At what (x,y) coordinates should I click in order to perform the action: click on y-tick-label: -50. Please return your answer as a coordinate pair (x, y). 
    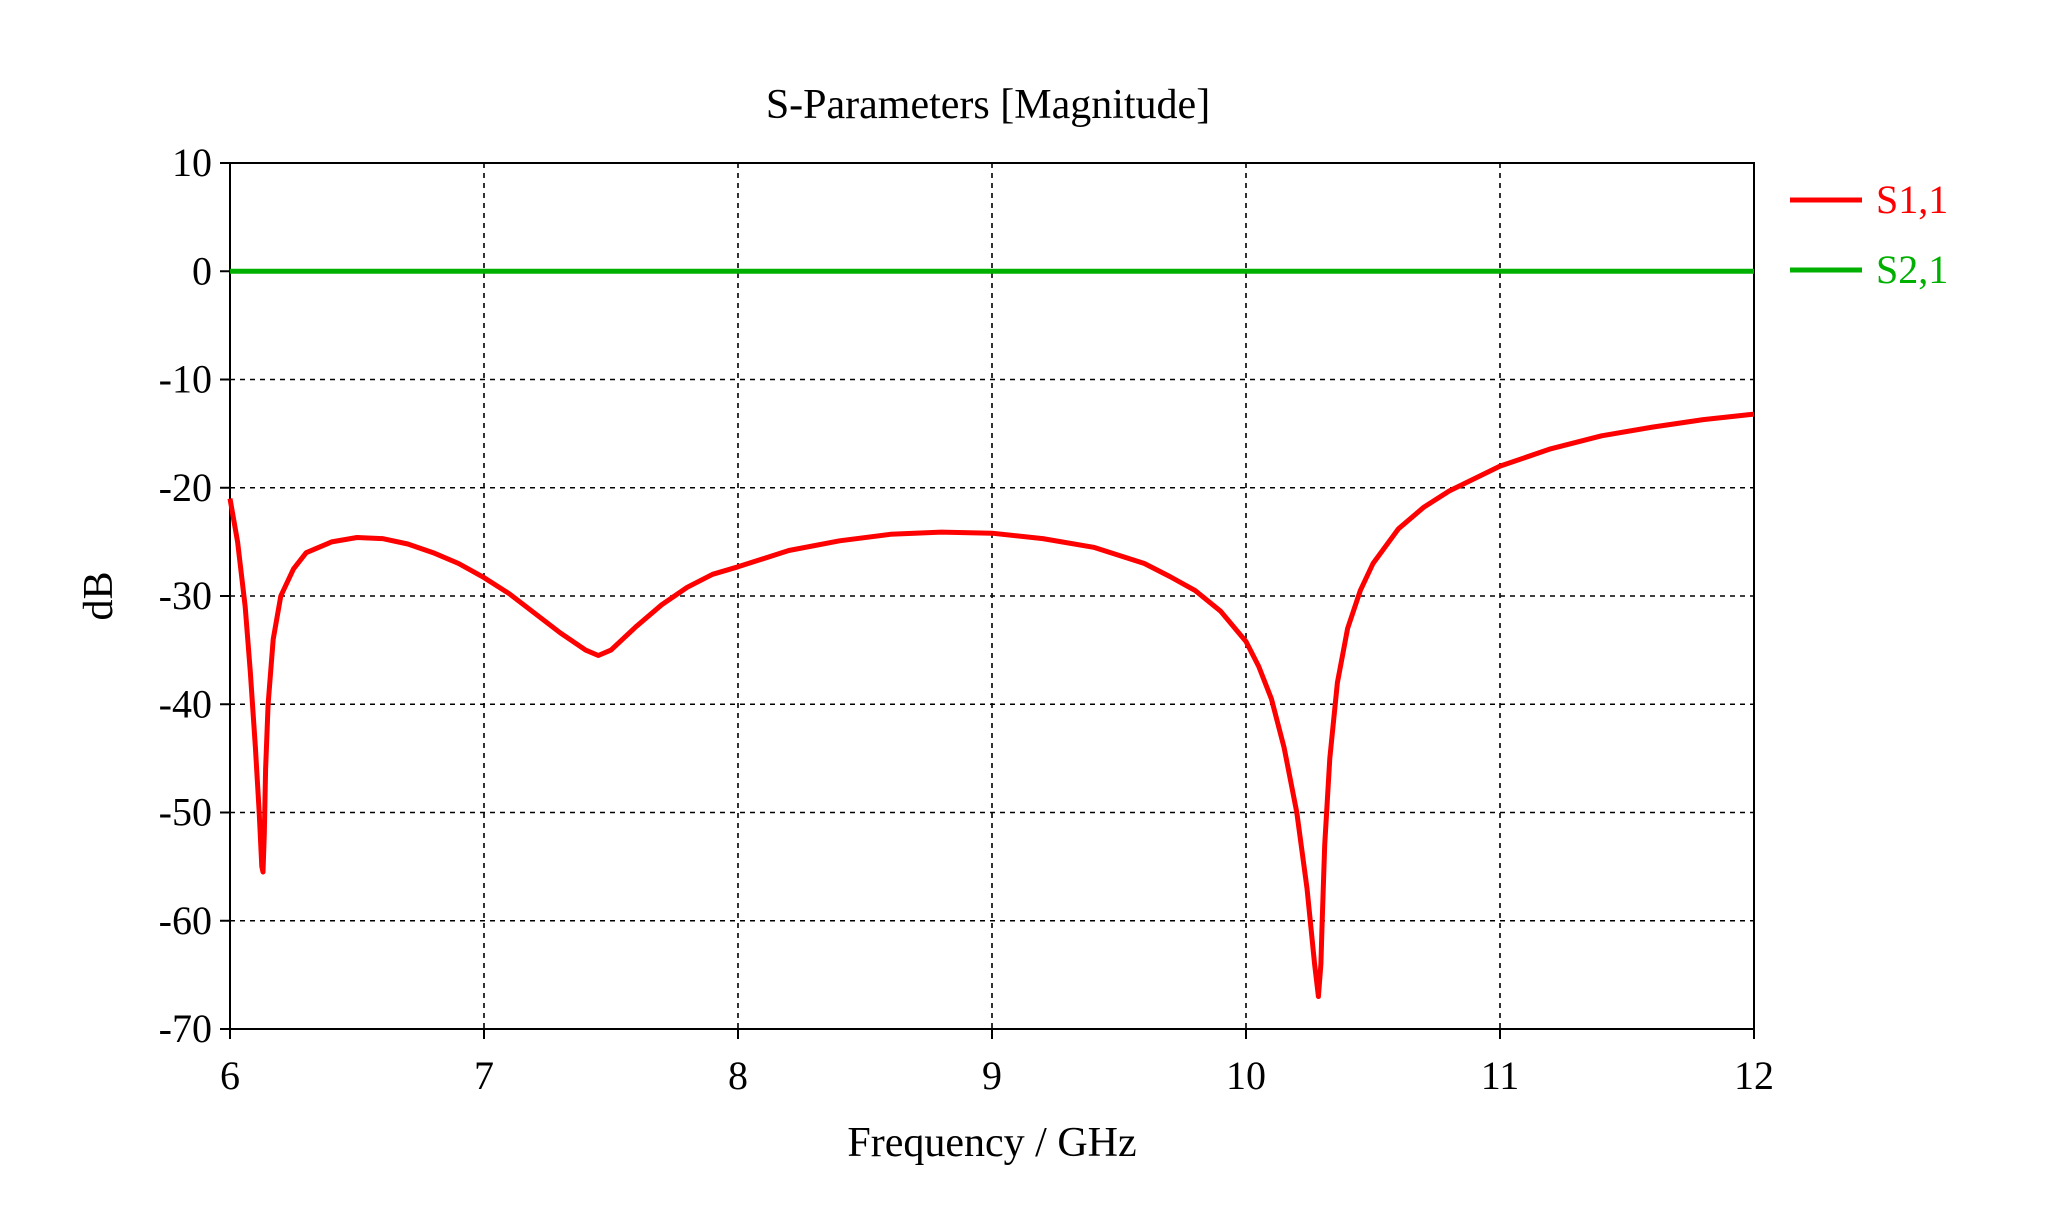
    Looking at the image, I should click on (185, 812).